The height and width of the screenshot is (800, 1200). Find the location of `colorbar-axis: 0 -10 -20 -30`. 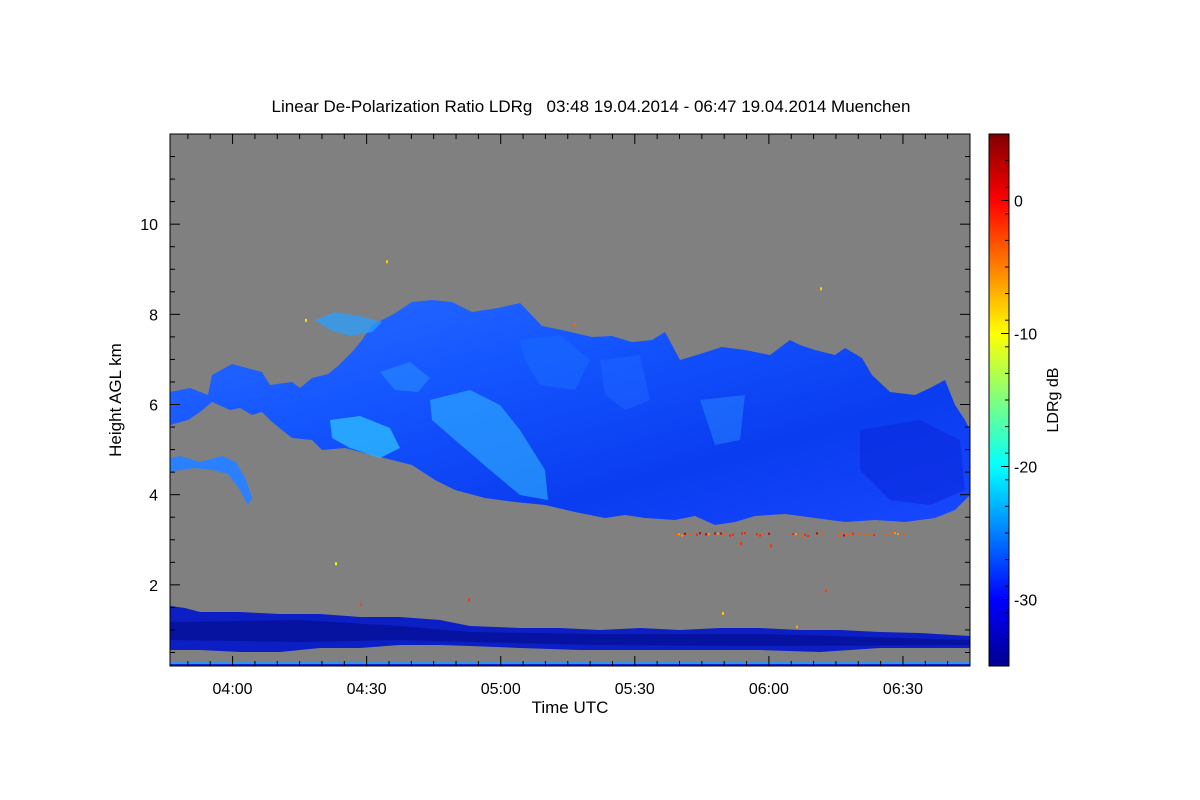

colorbar-axis: 0 -10 -20 -30 is located at coordinates (1019, 400).